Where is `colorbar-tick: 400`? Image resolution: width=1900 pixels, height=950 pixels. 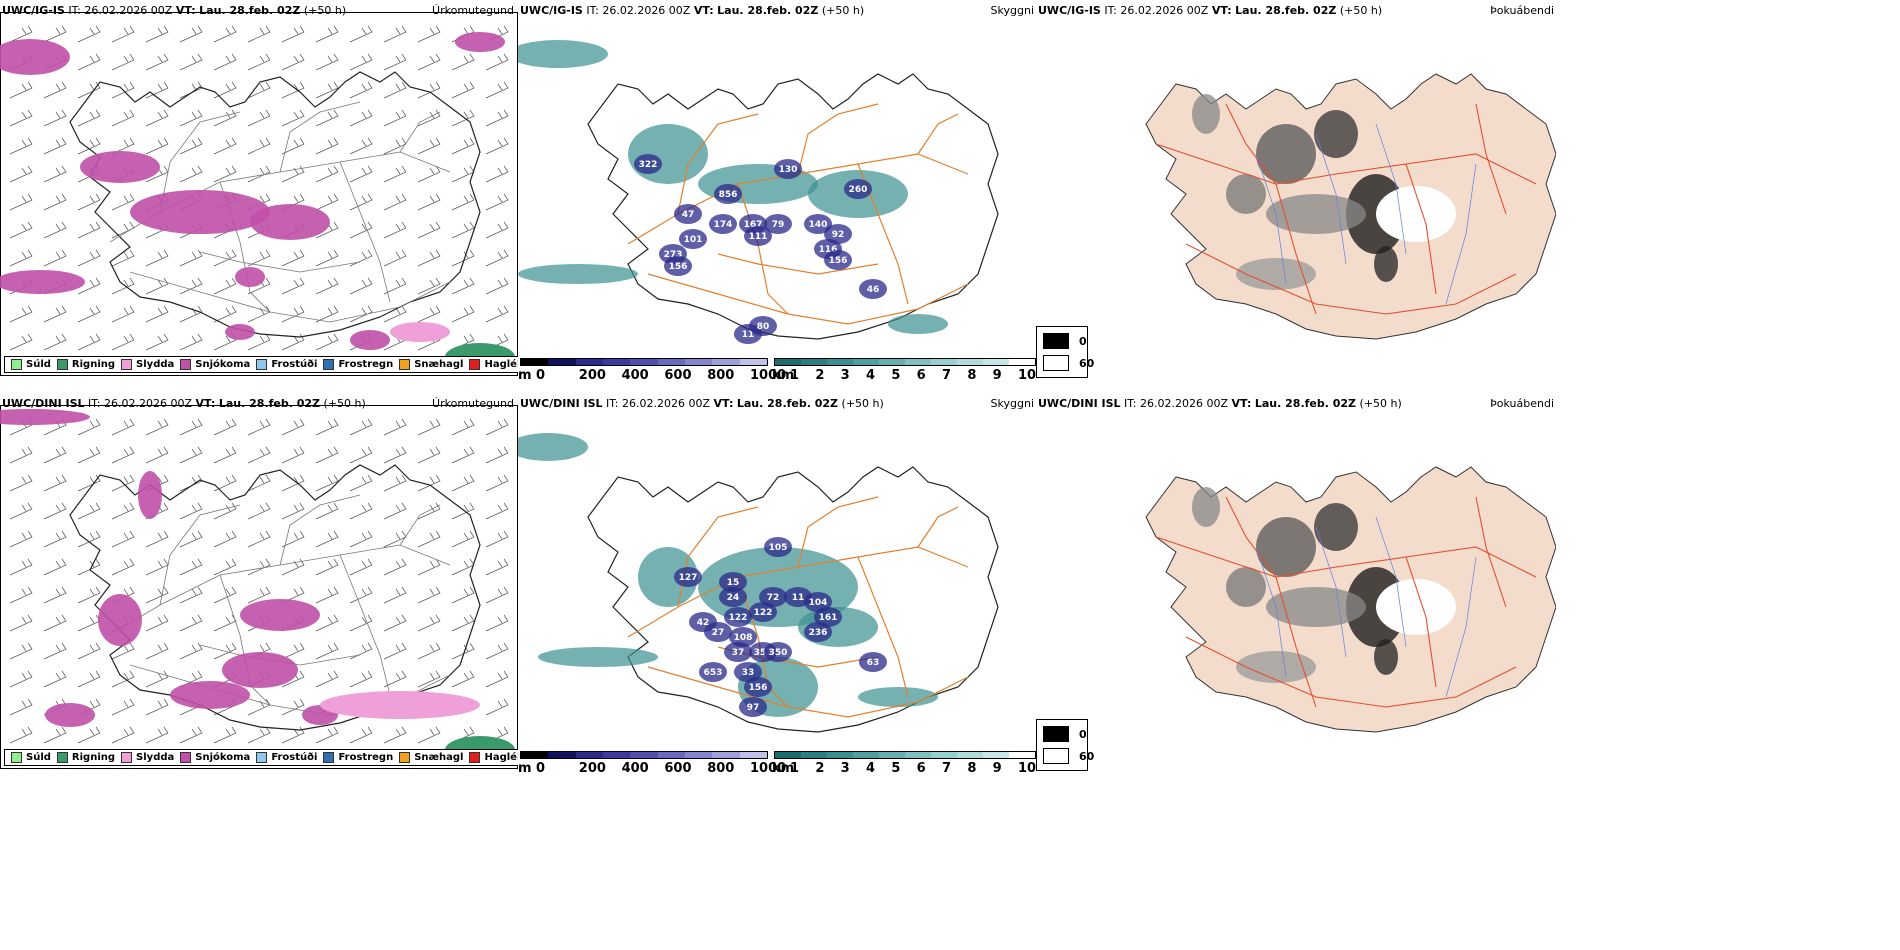 colorbar-tick: 400 is located at coordinates (635, 767).